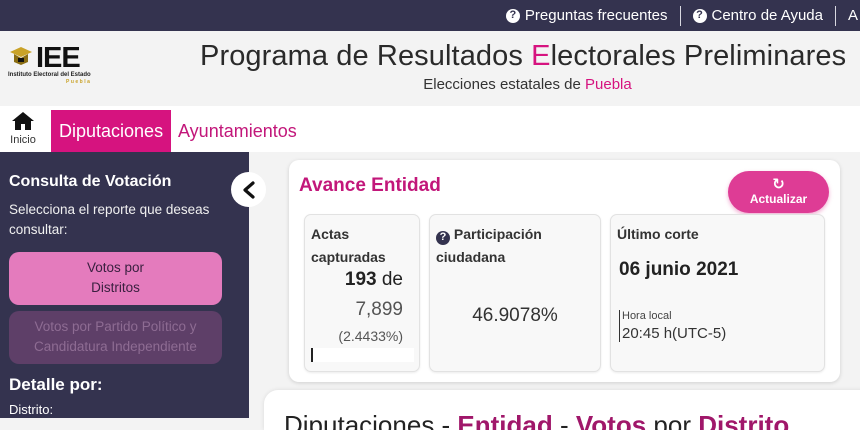 The width and height of the screenshot is (860, 430). I want to click on page-subtitle: Elecciones estatales de Puebla, so click(430, 84).